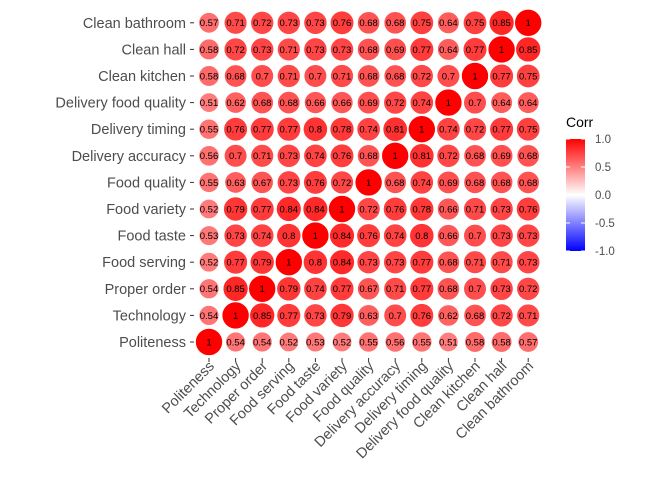  What do you see at coordinates (151, 237) in the screenshot?
I see `y-tick-label: Food taste` at bounding box center [151, 237].